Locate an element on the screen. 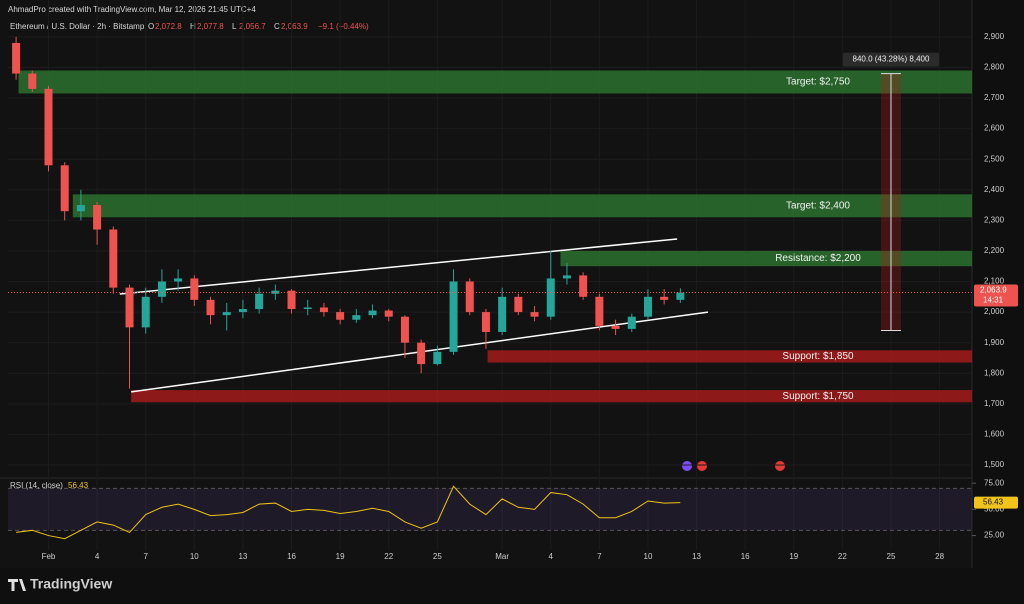 Image resolution: width=1024 pixels, height=604 pixels. ohlc-label: C is located at coordinates (277, 26).